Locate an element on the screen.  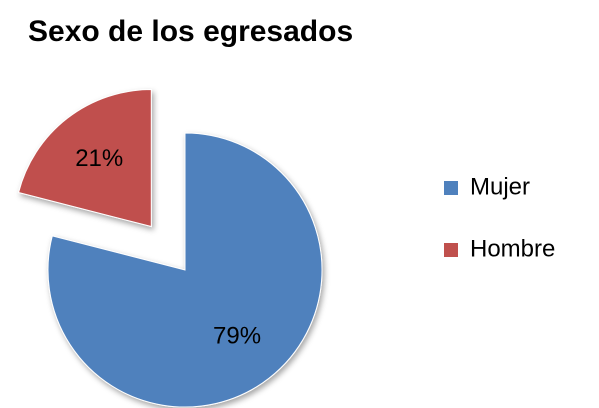
legend-label: Mujer is located at coordinates (500, 186).